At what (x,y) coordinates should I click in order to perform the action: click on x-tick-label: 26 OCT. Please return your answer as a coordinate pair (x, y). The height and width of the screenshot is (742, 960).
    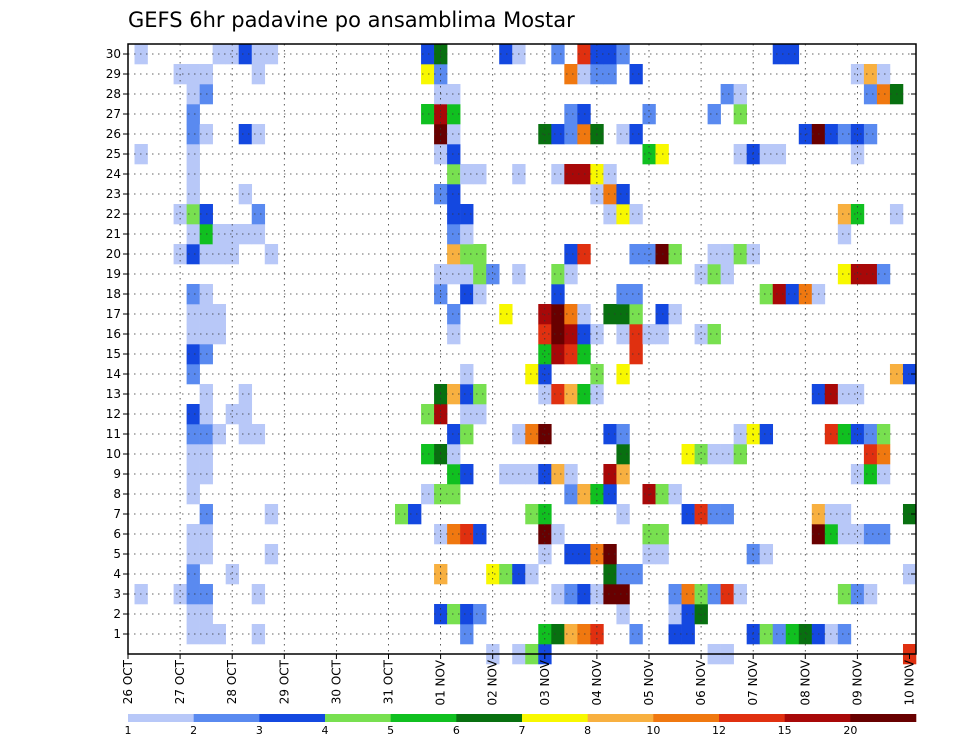
    Looking at the image, I should click on (128, 681).